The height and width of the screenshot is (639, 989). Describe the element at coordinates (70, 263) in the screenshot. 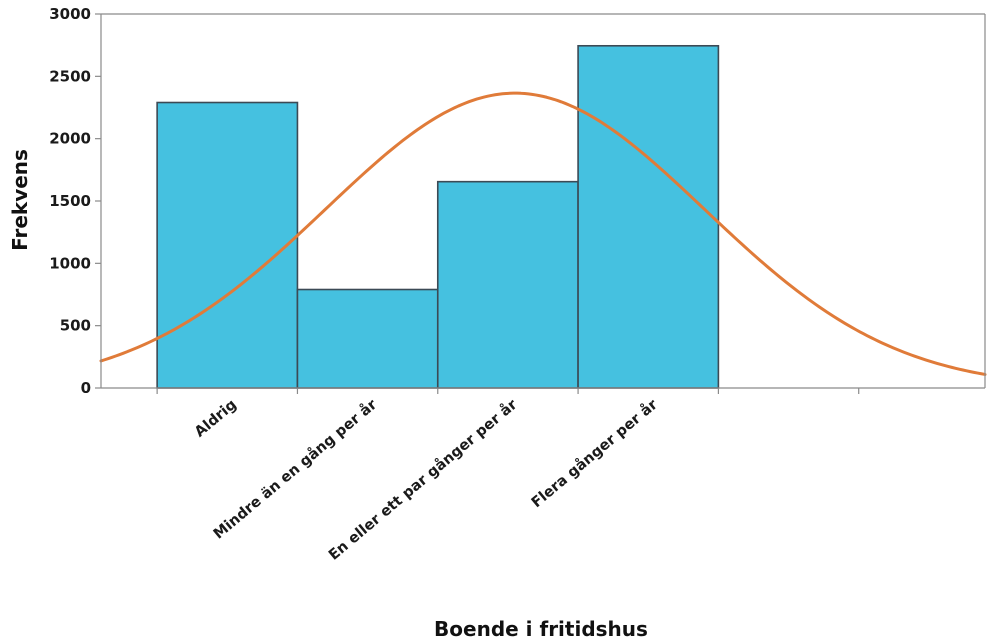

I see `y-tick-label-2: 1000` at that location.